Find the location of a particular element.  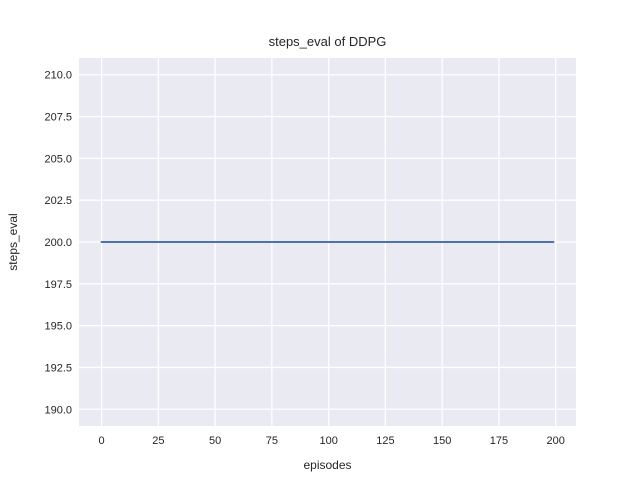

y-axis-label: steps_eval is located at coordinates (13, 241).